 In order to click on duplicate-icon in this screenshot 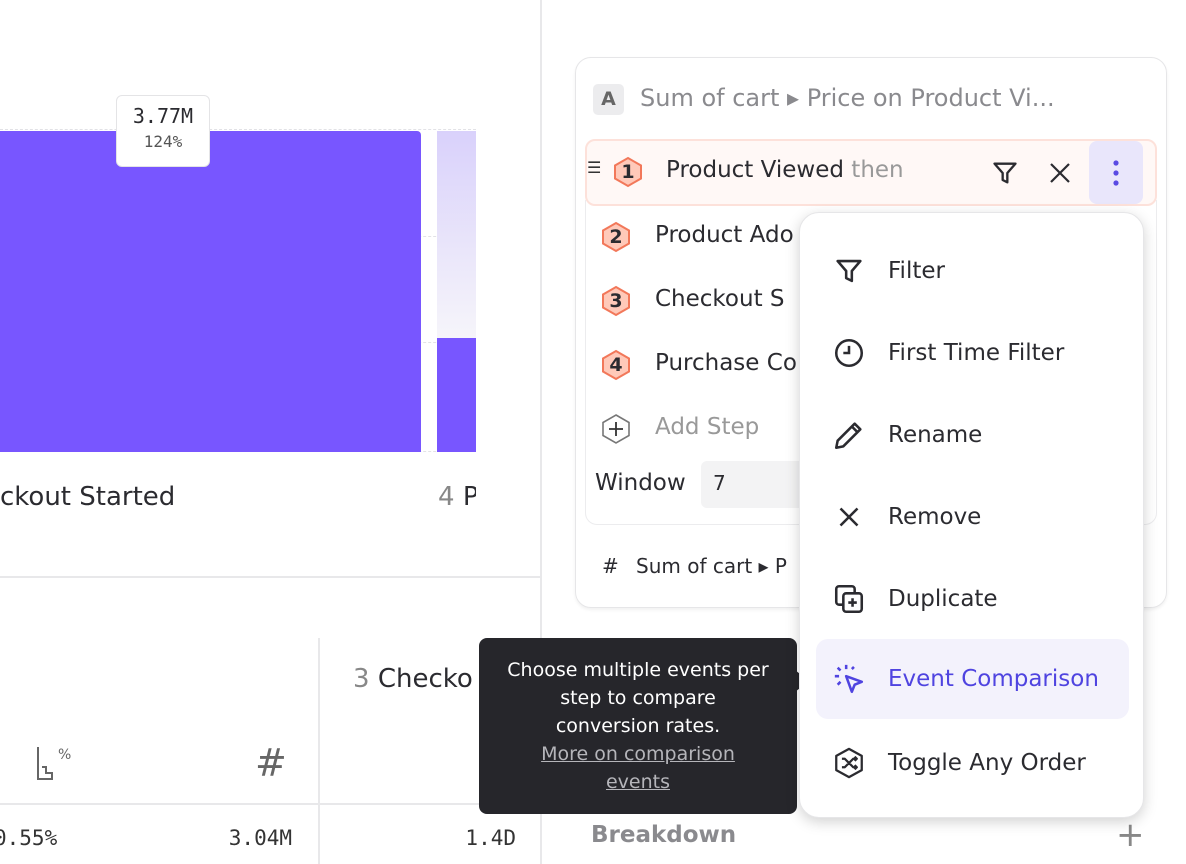, I will do `click(849, 599)`.